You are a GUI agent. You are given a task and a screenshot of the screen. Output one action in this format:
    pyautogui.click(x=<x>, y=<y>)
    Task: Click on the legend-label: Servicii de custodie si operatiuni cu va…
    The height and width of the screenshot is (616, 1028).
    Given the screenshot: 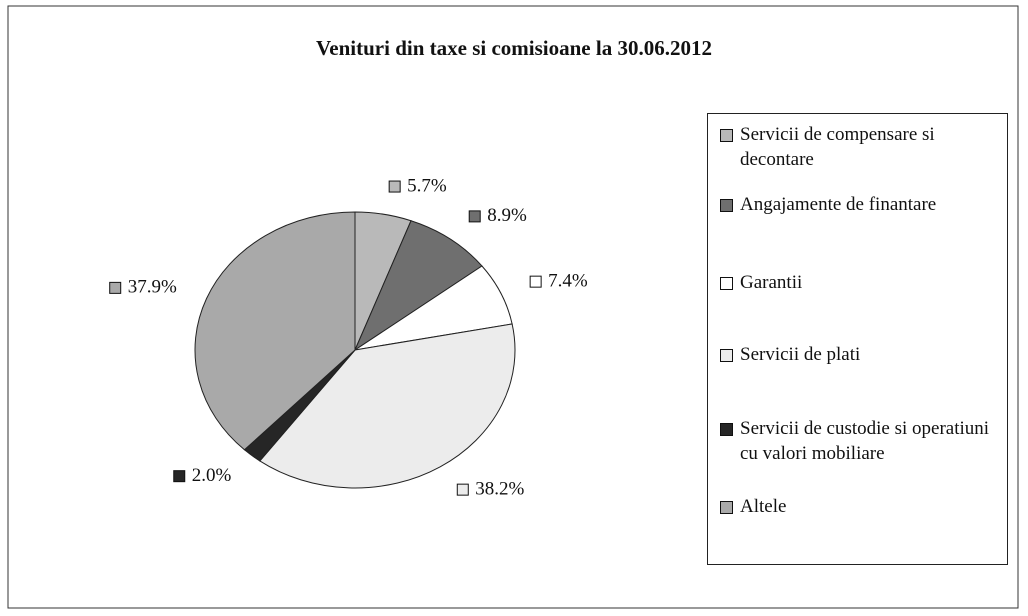 What is the action you would take?
    pyautogui.click(x=865, y=441)
    